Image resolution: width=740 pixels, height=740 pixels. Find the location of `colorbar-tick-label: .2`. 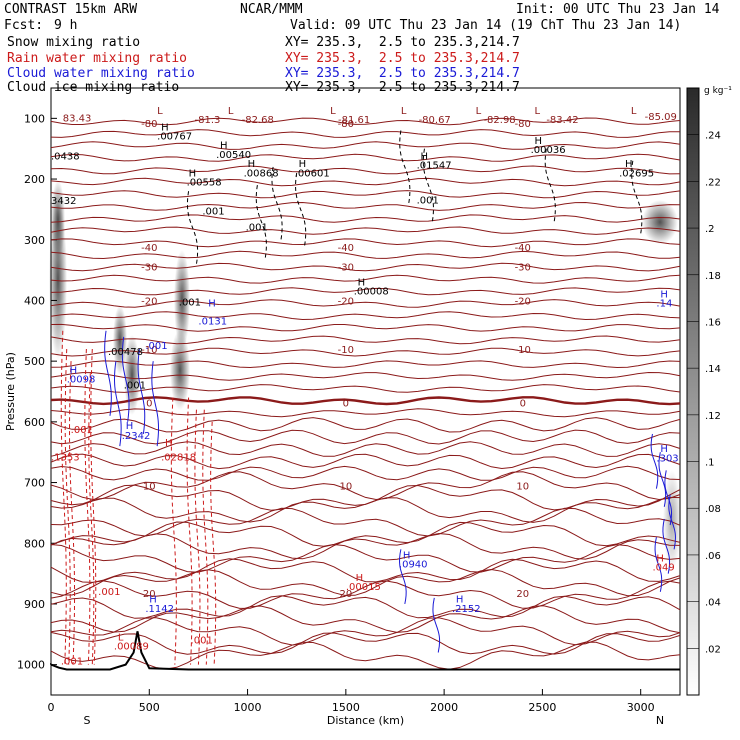

colorbar-tick-label: .2 is located at coordinates (710, 229).